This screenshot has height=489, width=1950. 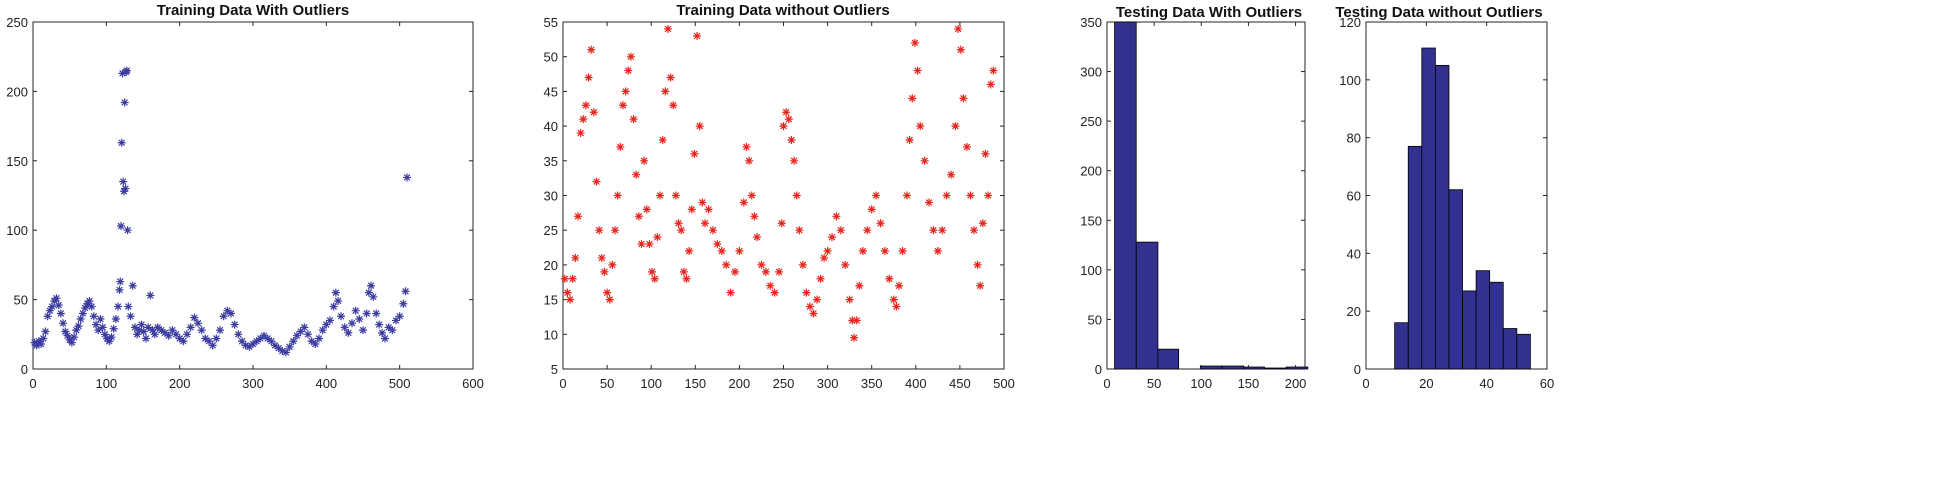 I want to click on y-tick-label: 40, so click(x=551, y=126).